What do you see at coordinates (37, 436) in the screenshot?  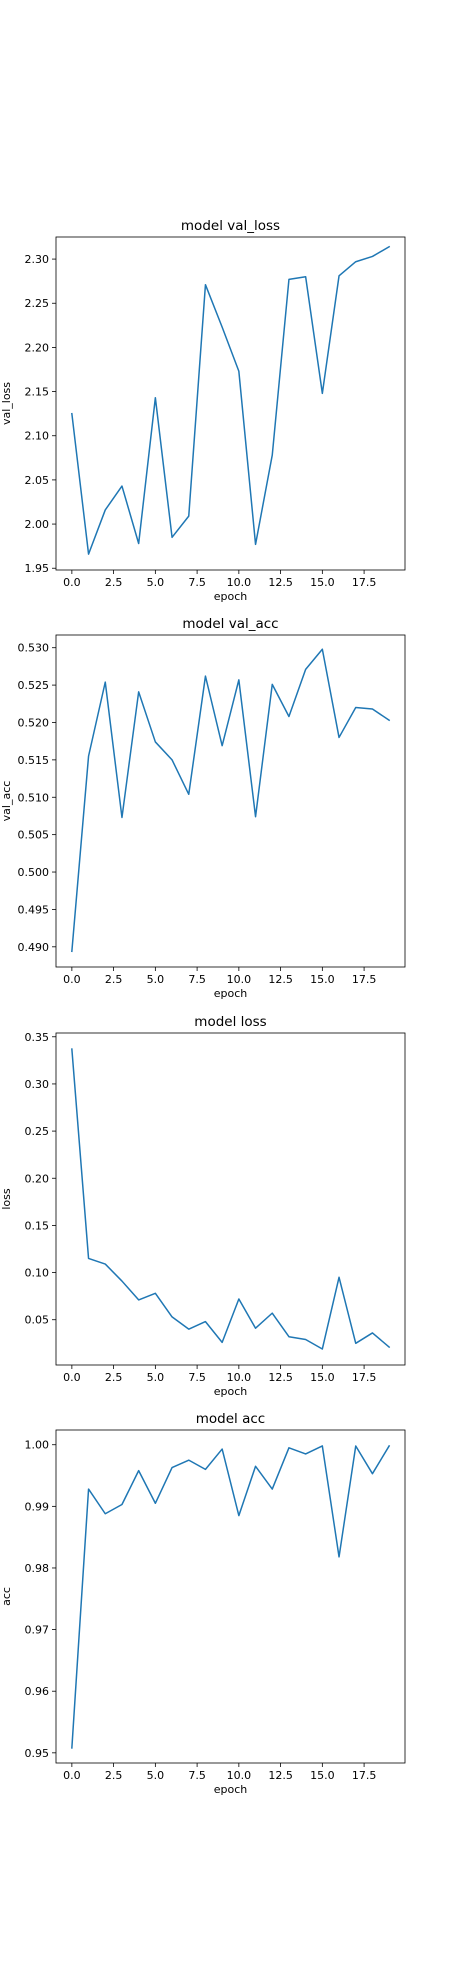 I see `y-tick-label: 2.10` at bounding box center [37, 436].